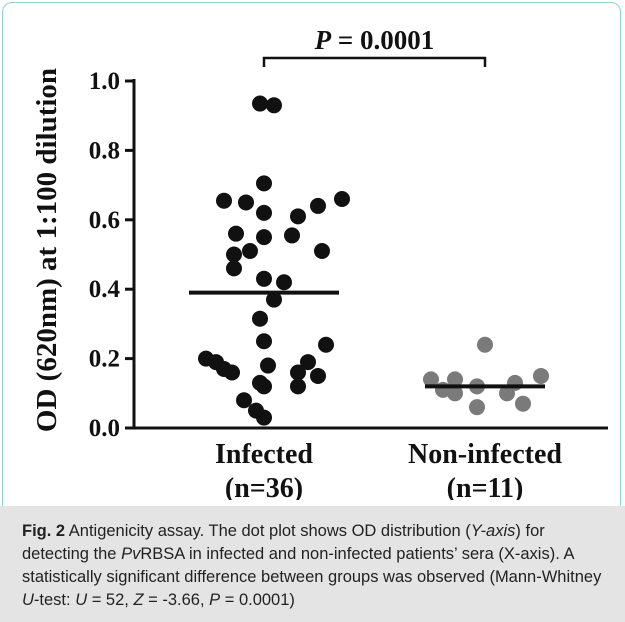 The image size is (625, 622). I want to click on x-tick-label: (n=36), so click(264, 486).